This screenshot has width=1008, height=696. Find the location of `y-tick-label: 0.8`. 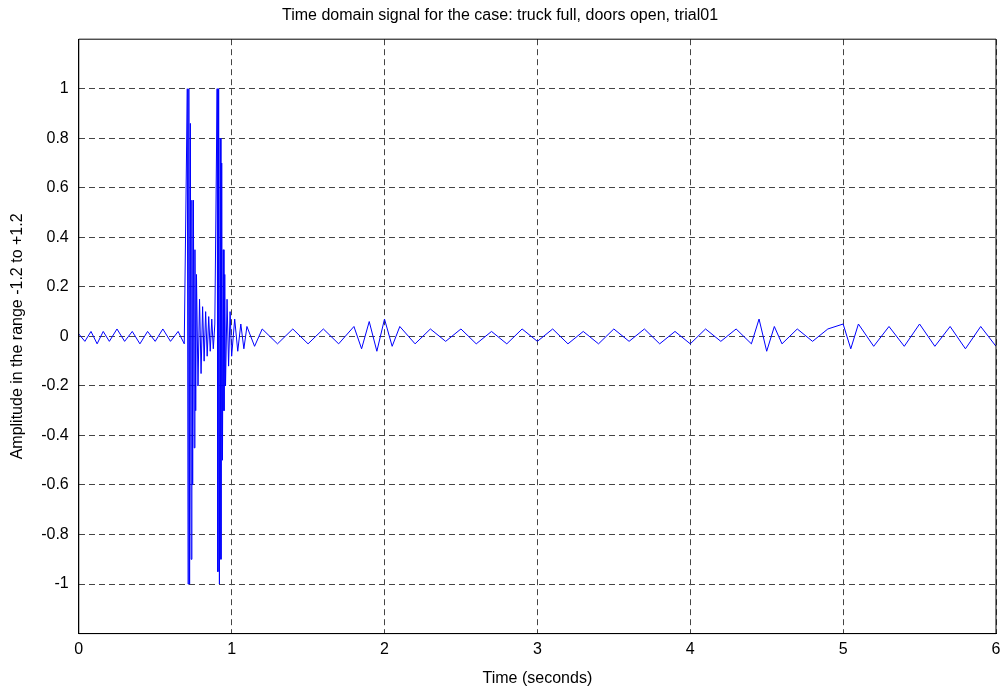

y-tick-label: 0.8 is located at coordinates (57, 137).